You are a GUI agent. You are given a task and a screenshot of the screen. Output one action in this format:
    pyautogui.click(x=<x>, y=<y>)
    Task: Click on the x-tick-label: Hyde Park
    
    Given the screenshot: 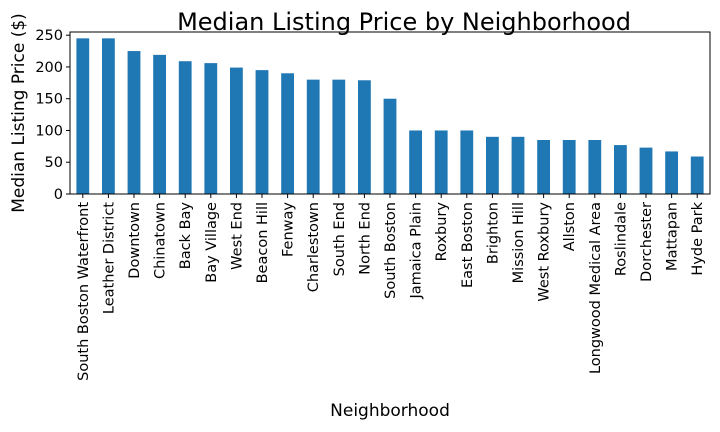 What is the action you would take?
    pyautogui.click(x=698, y=238)
    